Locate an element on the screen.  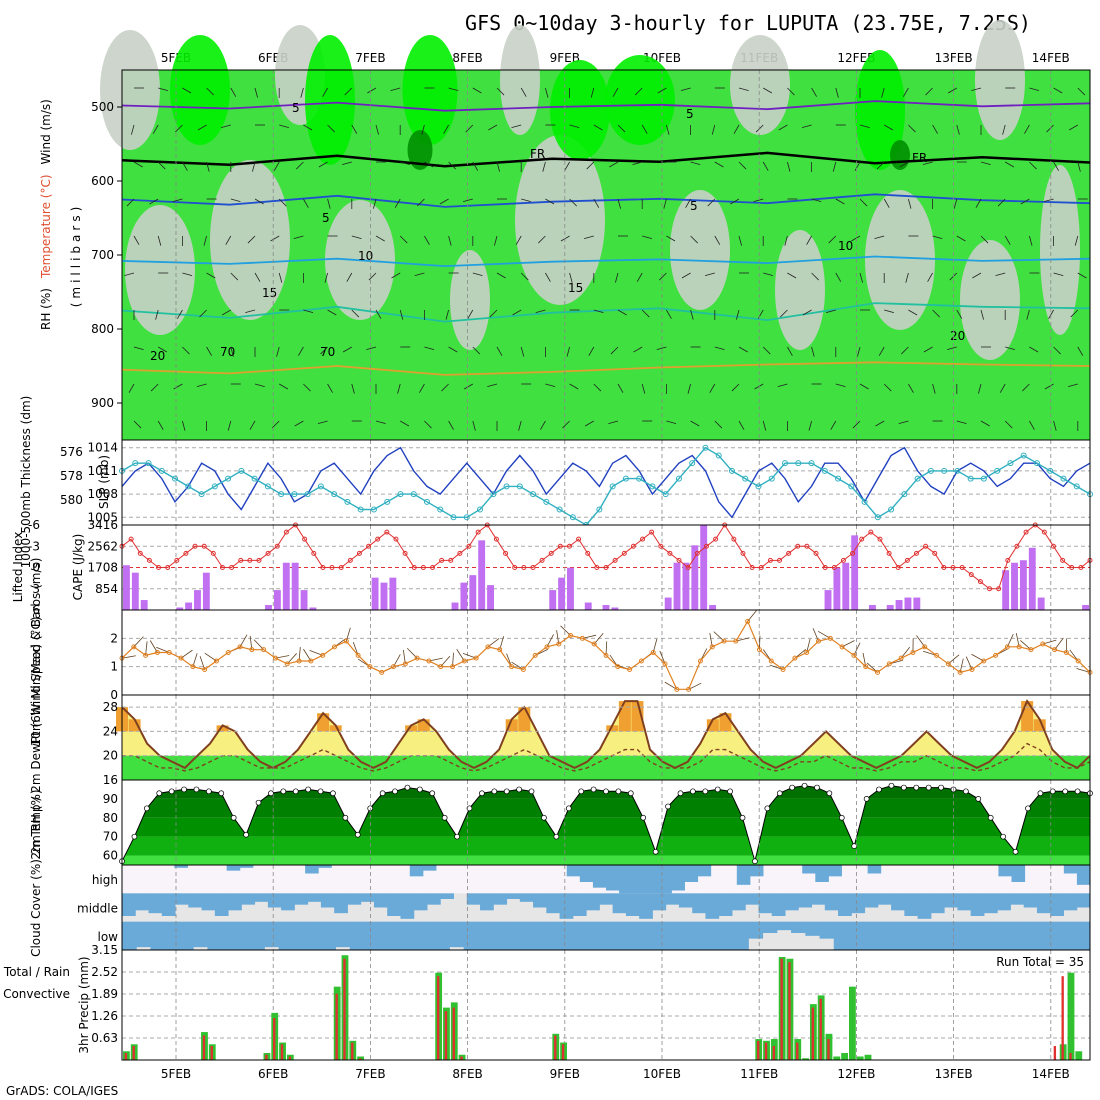
axis-label-precip: 3hr Precip (mm) is located at coordinates (84, 1004).